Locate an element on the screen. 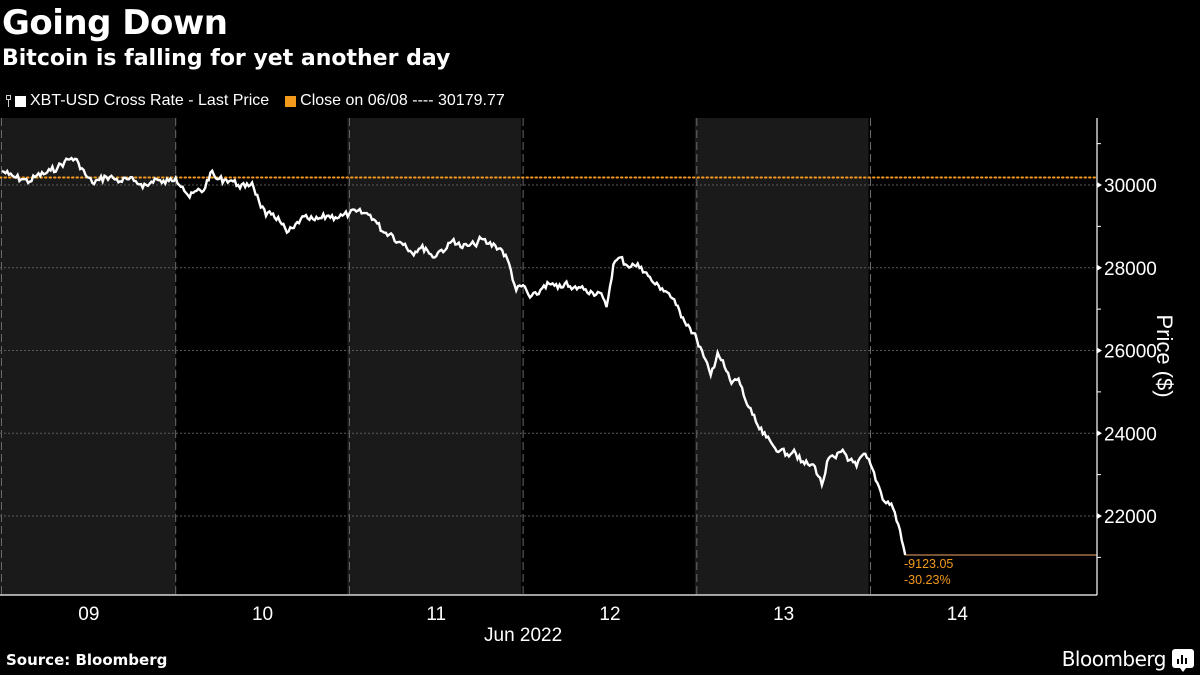  svg-text: 12 is located at coordinates (609, 614).